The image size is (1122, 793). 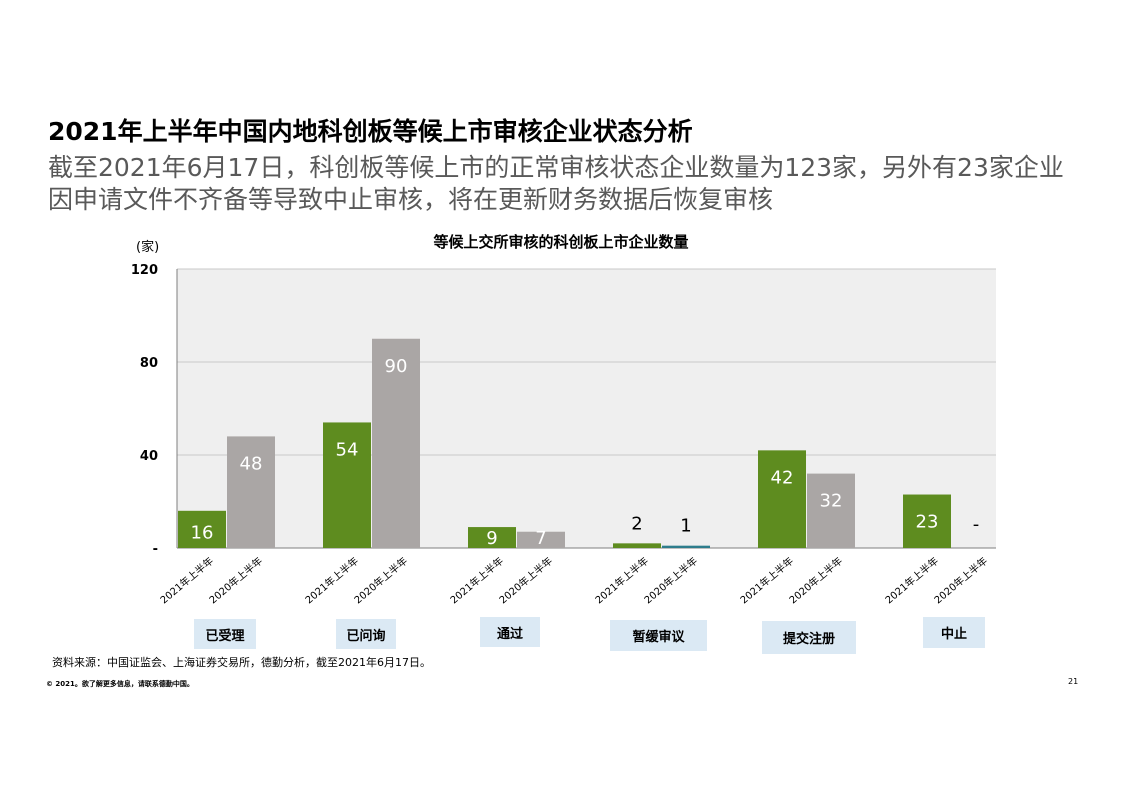 I want to click on source-note: 资料来源：中国证监会、上海证券交易所，德勤分析，截至2021年6月17日。, so click(x=241, y=662).